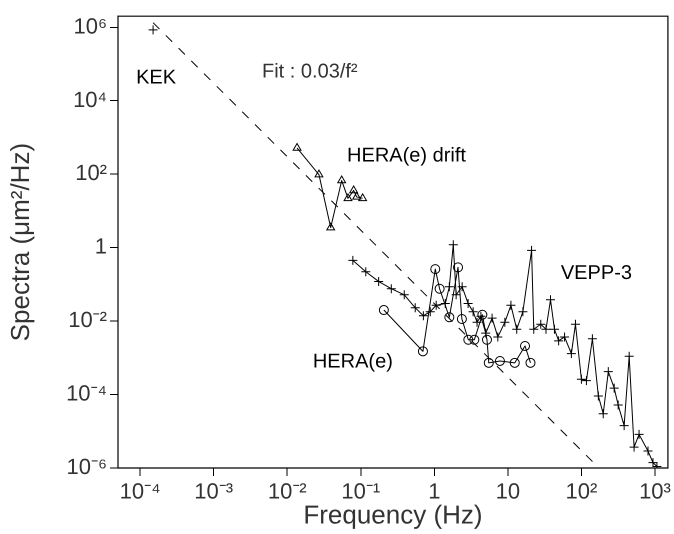  I want to click on series-label: VEPP-3, so click(596, 273).